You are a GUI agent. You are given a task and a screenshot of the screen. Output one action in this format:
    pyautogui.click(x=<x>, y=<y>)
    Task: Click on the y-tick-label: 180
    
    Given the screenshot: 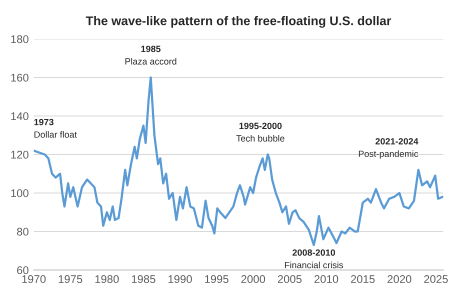 What is the action you would take?
    pyautogui.click(x=19, y=39)
    